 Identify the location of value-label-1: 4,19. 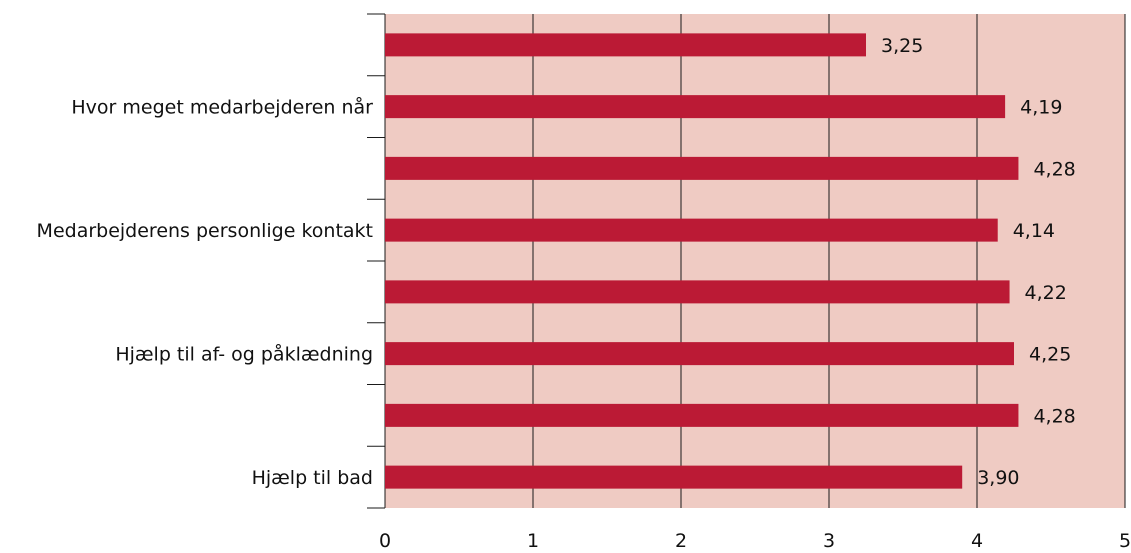
(1041, 108).